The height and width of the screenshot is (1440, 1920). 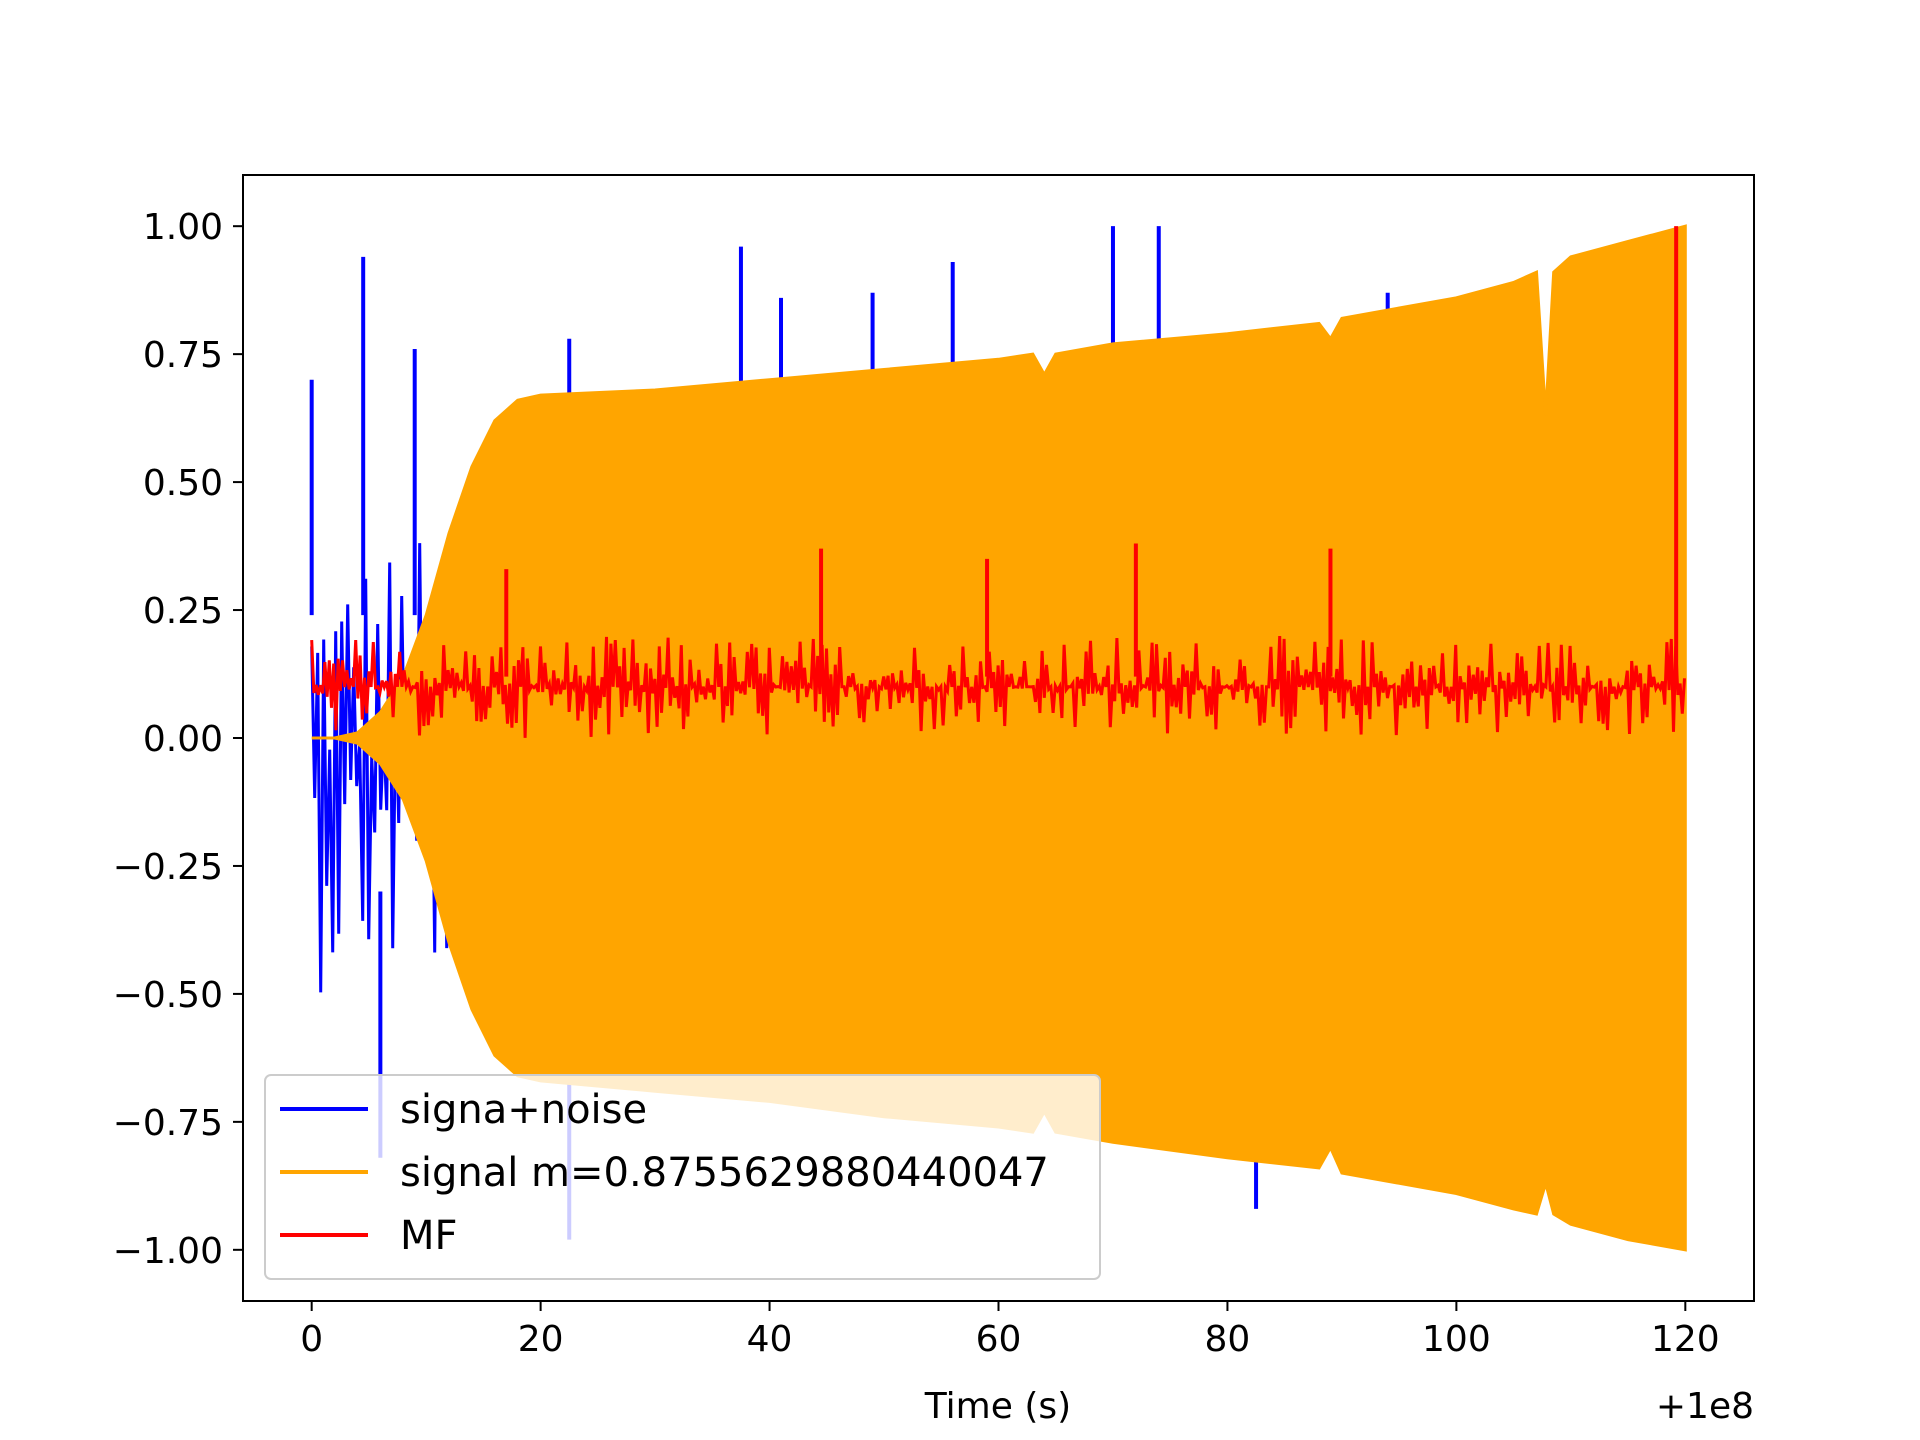 I want to click on y-tick-label: −0.75, so click(x=168, y=1123).